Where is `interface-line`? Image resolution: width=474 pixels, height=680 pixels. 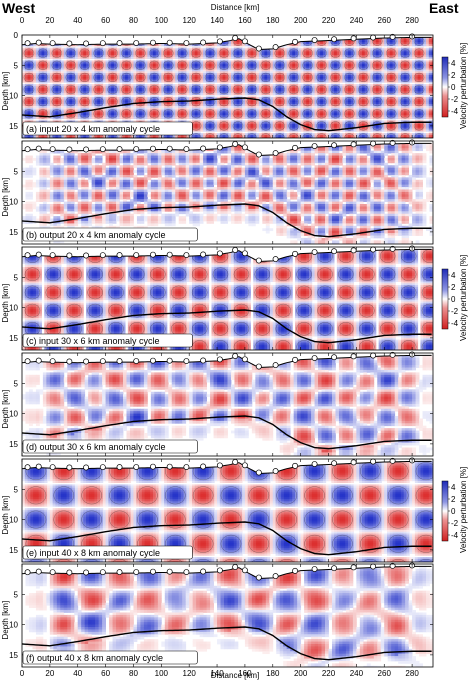 interface-line is located at coordinates (227, 326).